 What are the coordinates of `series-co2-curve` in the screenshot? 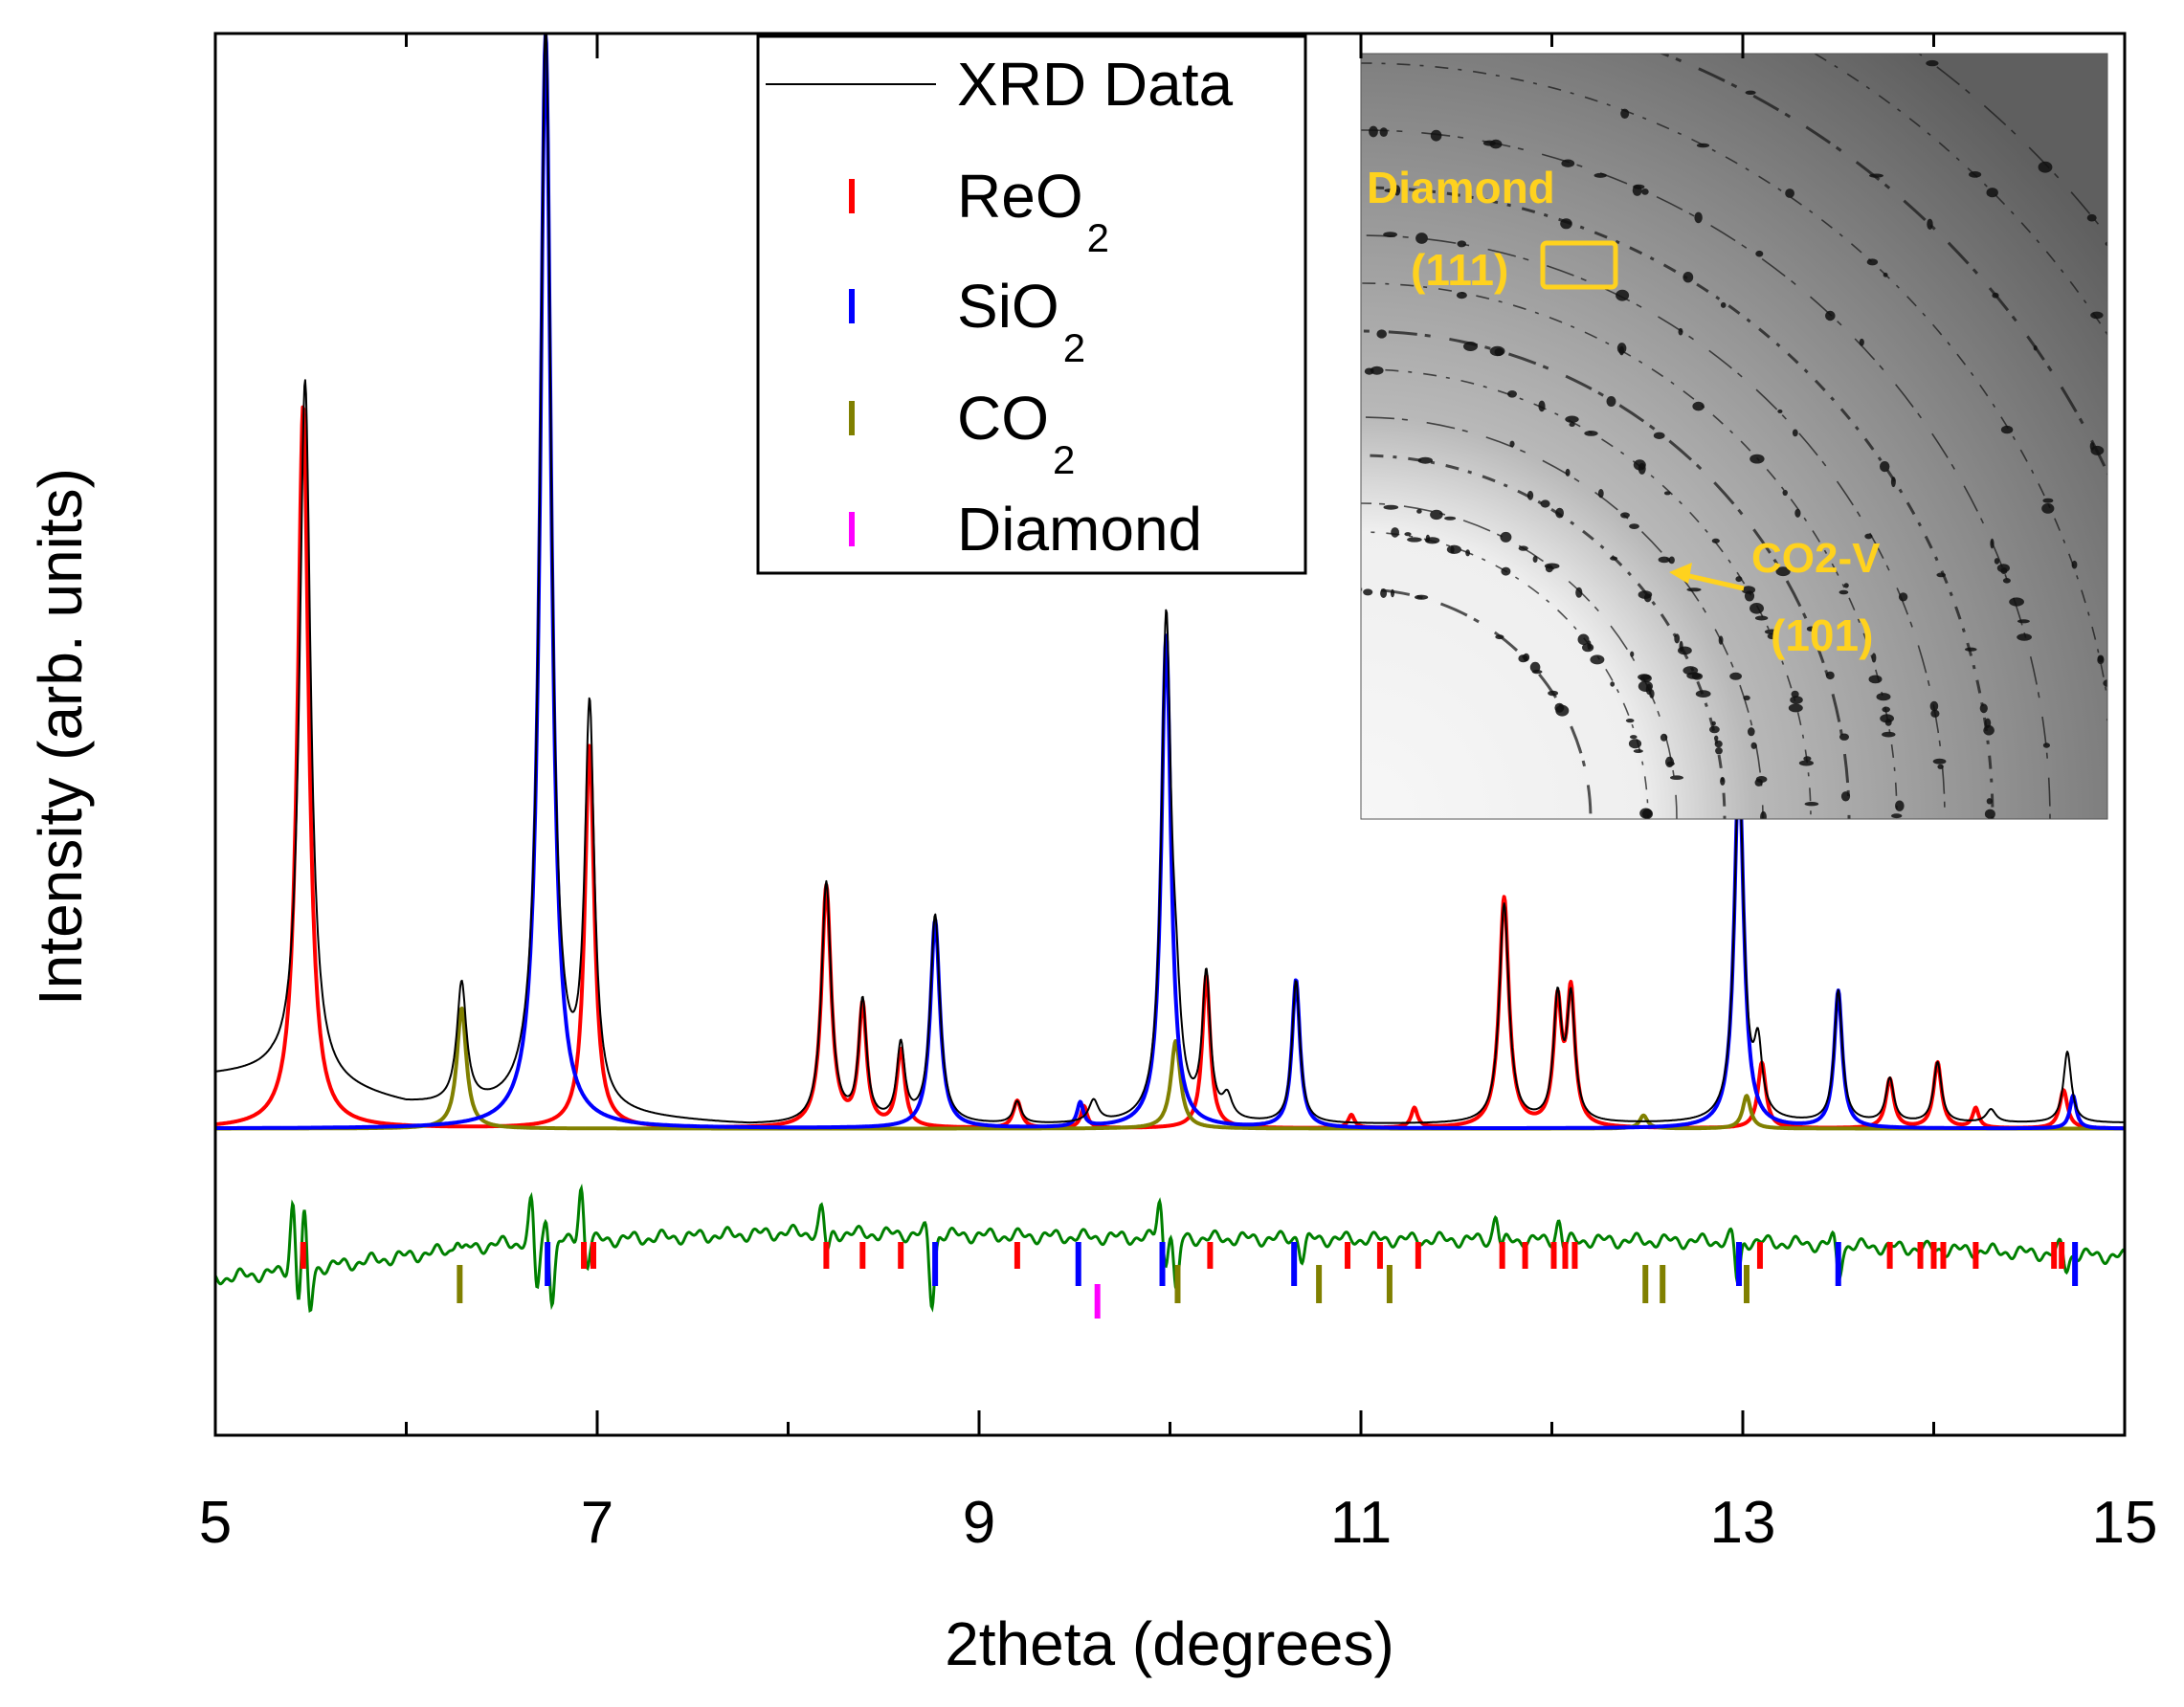 It's located at (1170, 1069).